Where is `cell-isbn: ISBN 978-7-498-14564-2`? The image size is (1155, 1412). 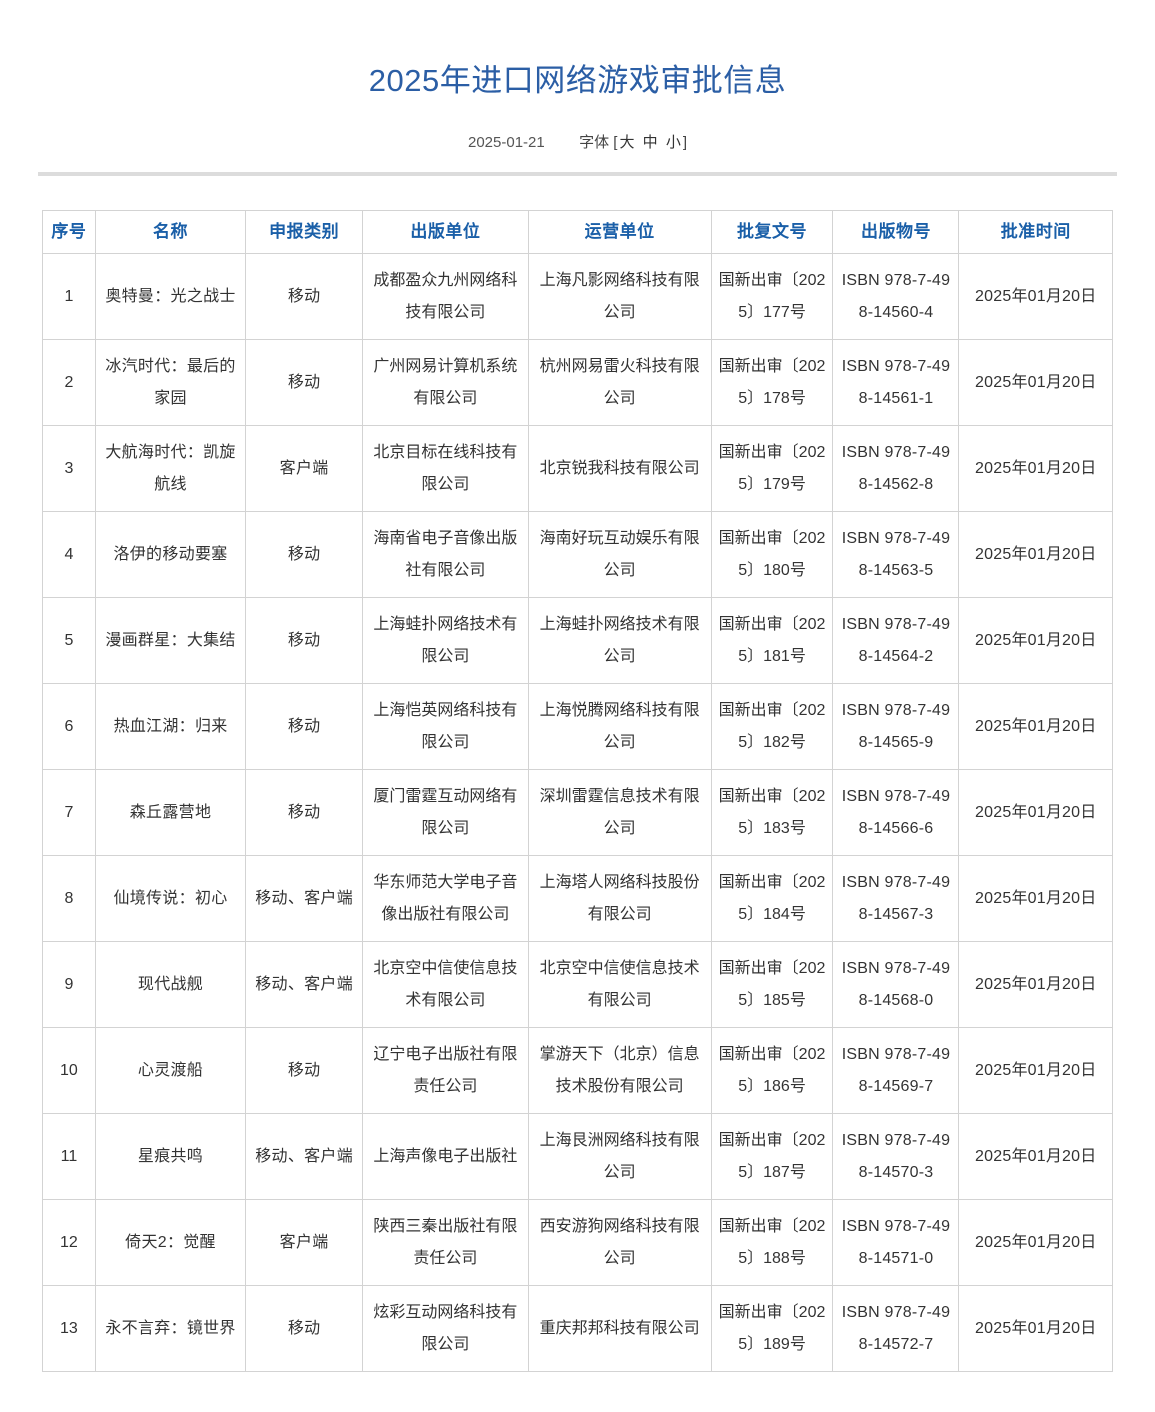 cell-isbn: ISBN 978-7-498-14564-2 is located at coordinates (896, 641).